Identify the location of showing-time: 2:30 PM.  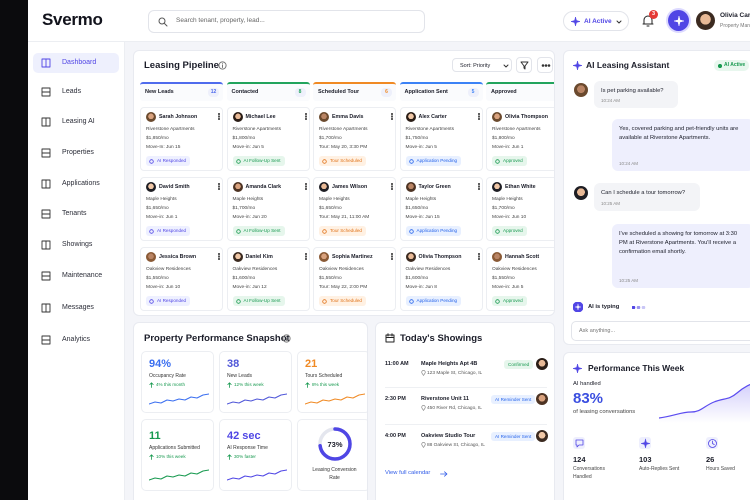
(395, 399).